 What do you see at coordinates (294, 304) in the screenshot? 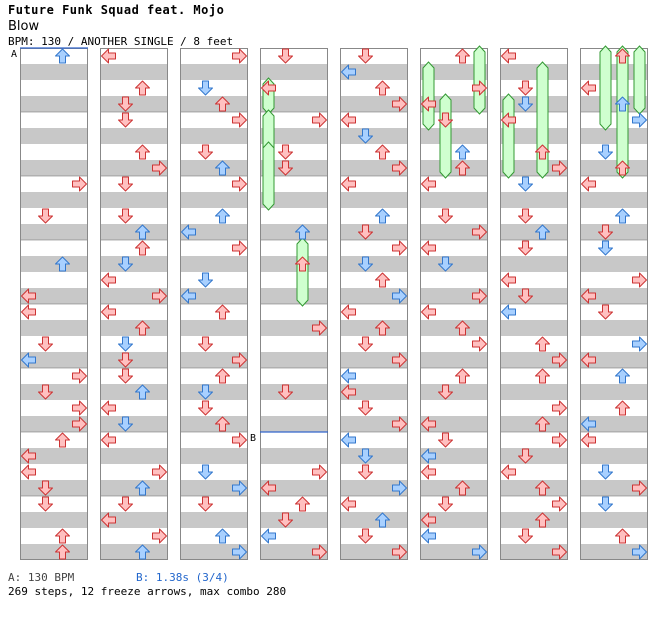
I see `column-border` at bounding box center [294, 304].